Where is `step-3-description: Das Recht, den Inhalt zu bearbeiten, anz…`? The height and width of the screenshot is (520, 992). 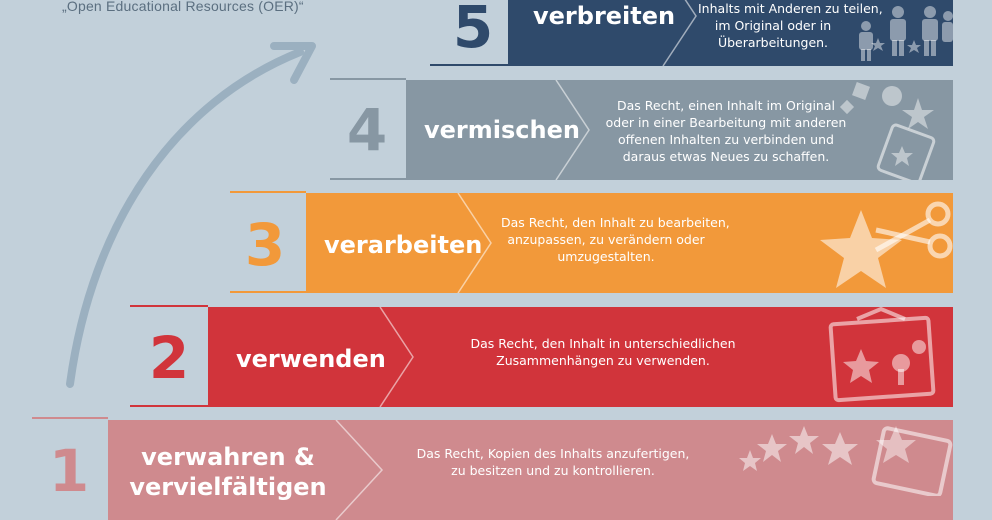 step-3-description: Das Recht, den Inhalt zu bearbeiten, anz… is located at coordinates (615, 239).